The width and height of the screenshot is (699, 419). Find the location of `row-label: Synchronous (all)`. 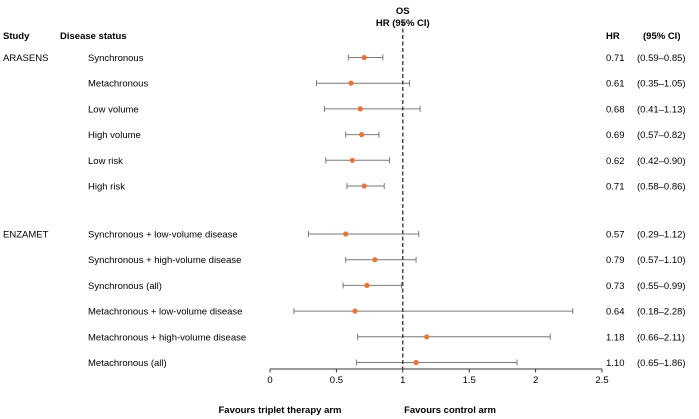

row-label: Synchronous (all) is located at coordinates (125, 286).